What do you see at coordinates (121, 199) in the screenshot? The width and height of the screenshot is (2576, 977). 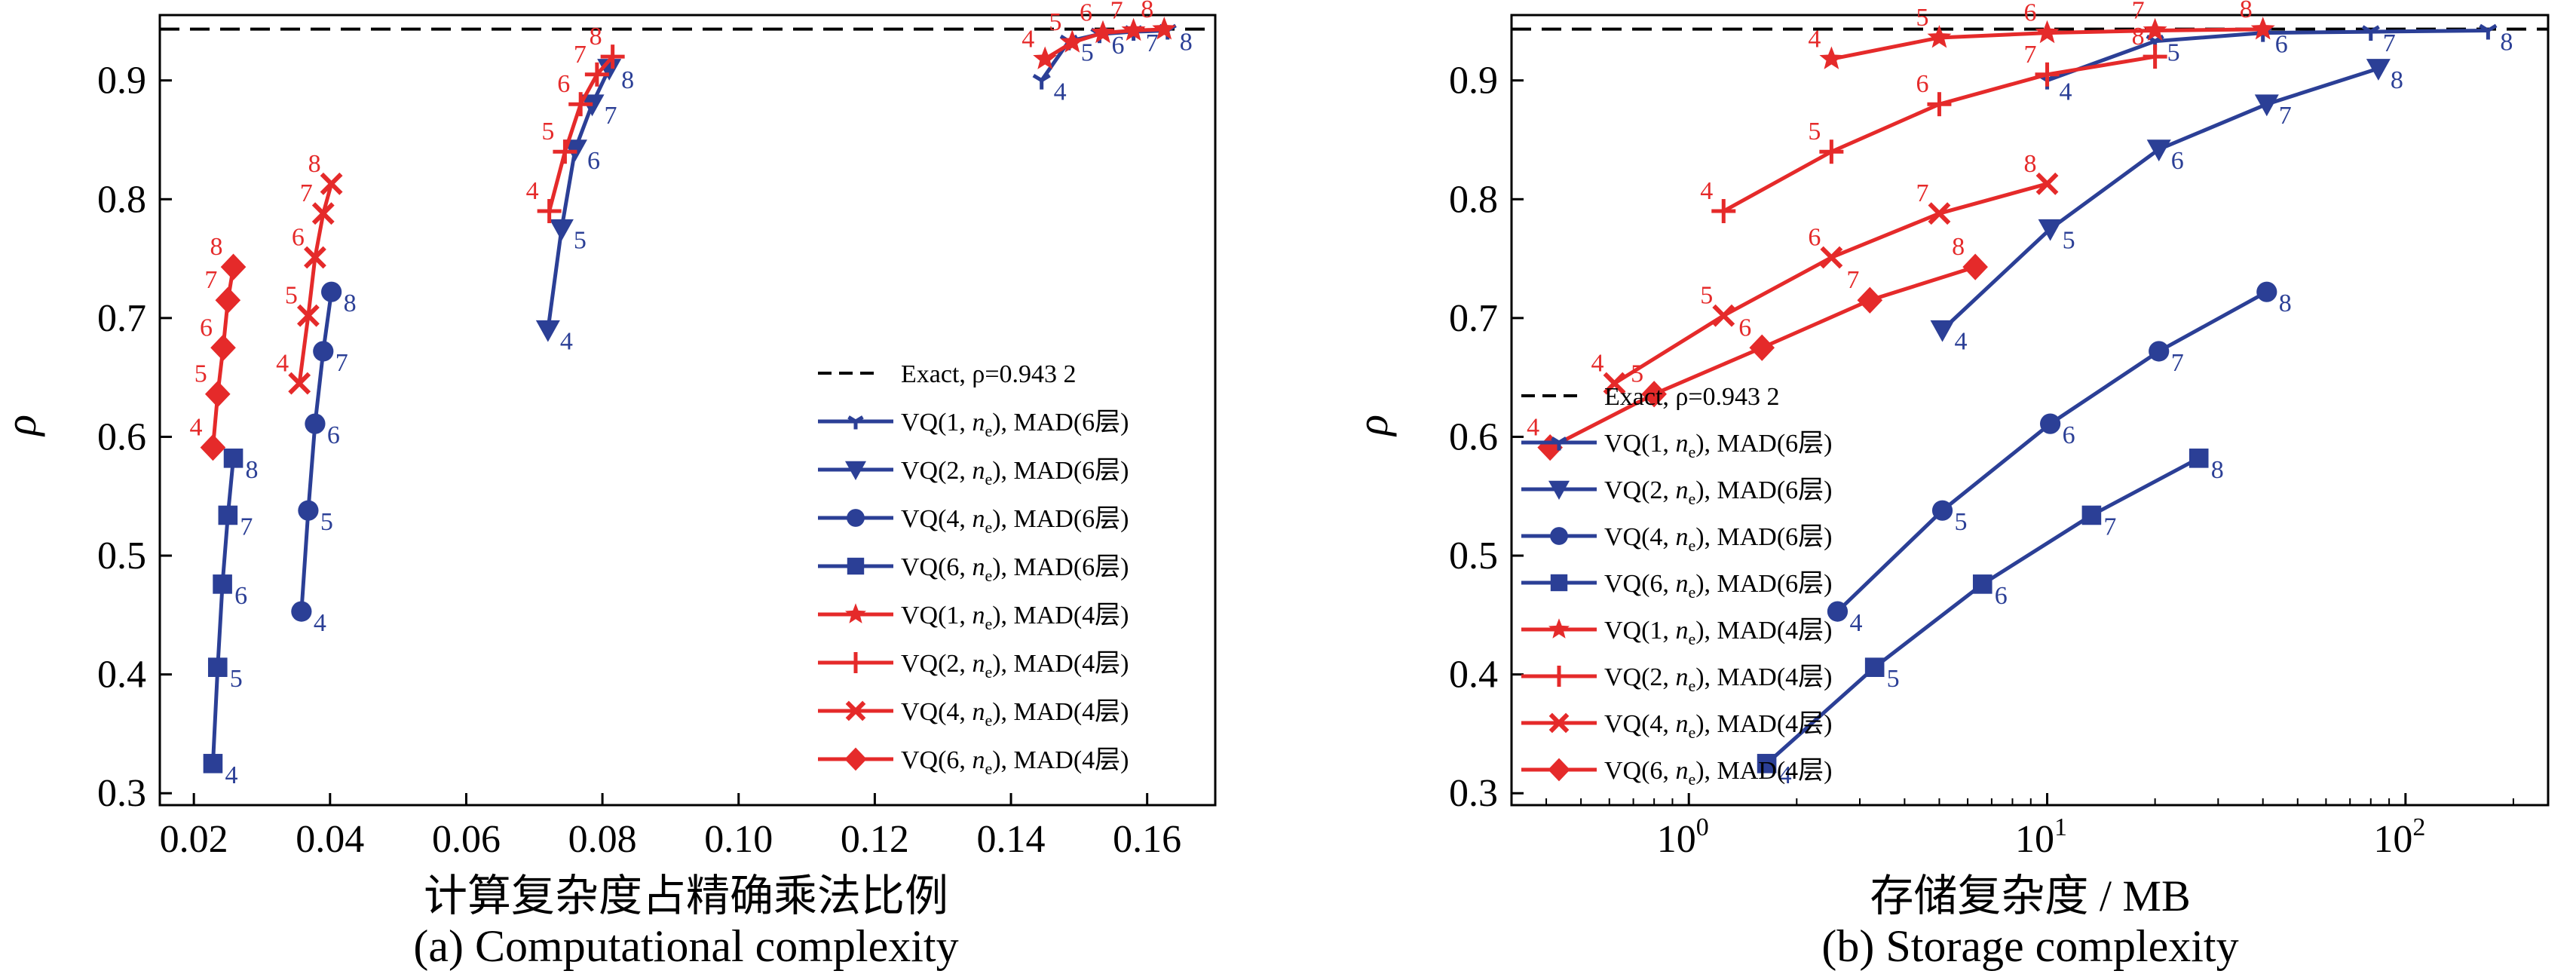 I see `y-tick-label: 0.8` at bounding box center [121, 199].